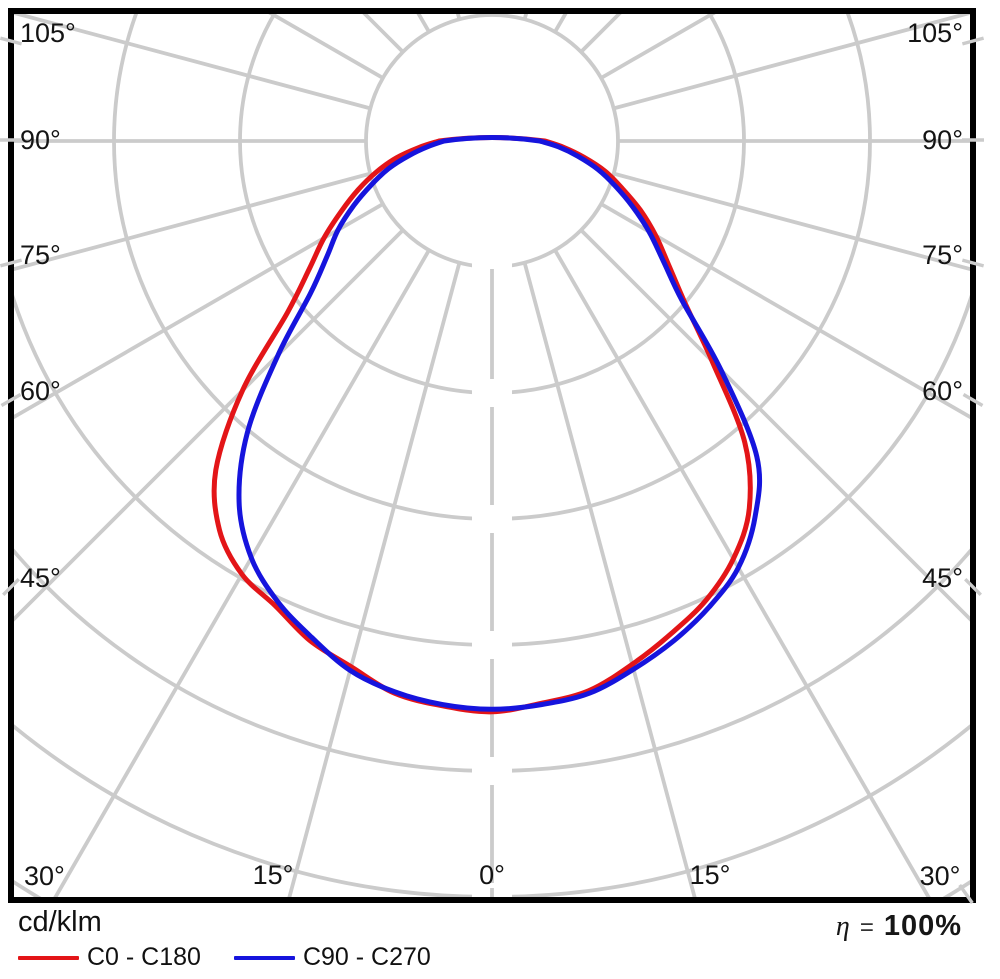  Describe the element at coordinates (144, 957) in the screenshot. I see `legend-label-c0-c180: C0 - C180` at that location.